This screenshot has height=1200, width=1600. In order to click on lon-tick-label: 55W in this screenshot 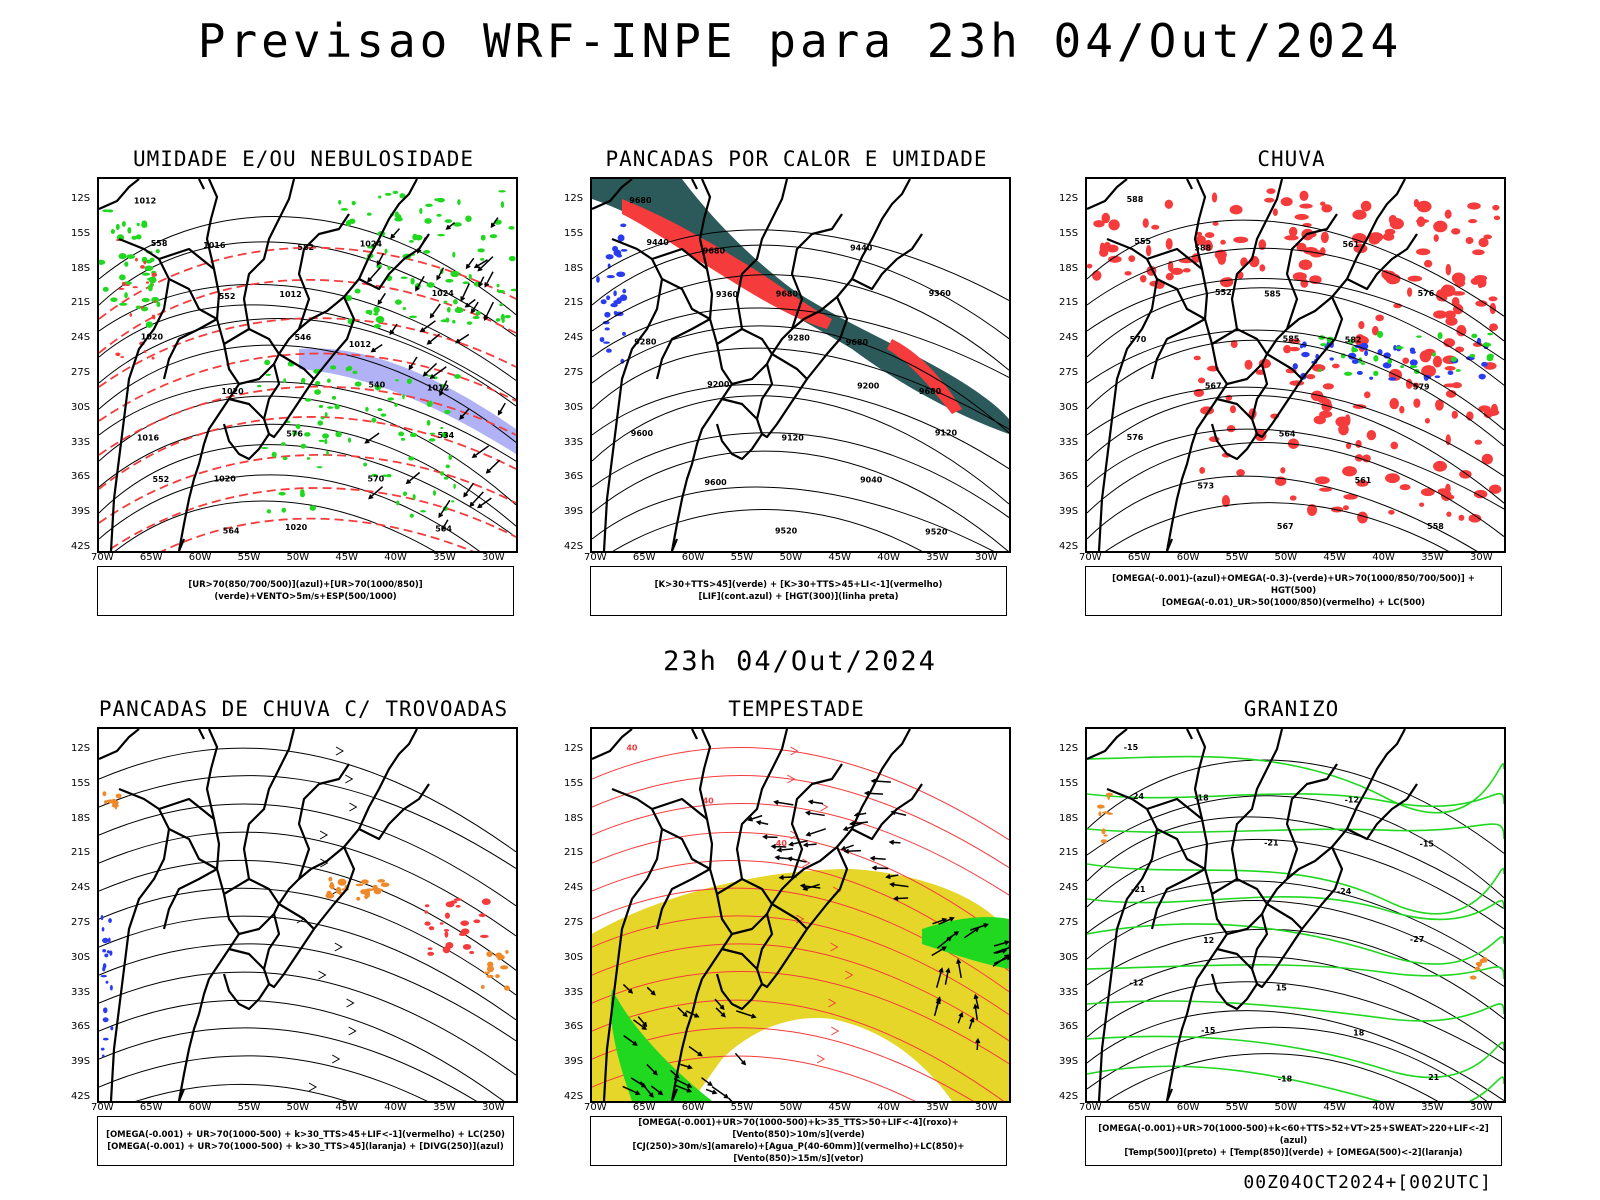, I will do `click(249, 557)`.